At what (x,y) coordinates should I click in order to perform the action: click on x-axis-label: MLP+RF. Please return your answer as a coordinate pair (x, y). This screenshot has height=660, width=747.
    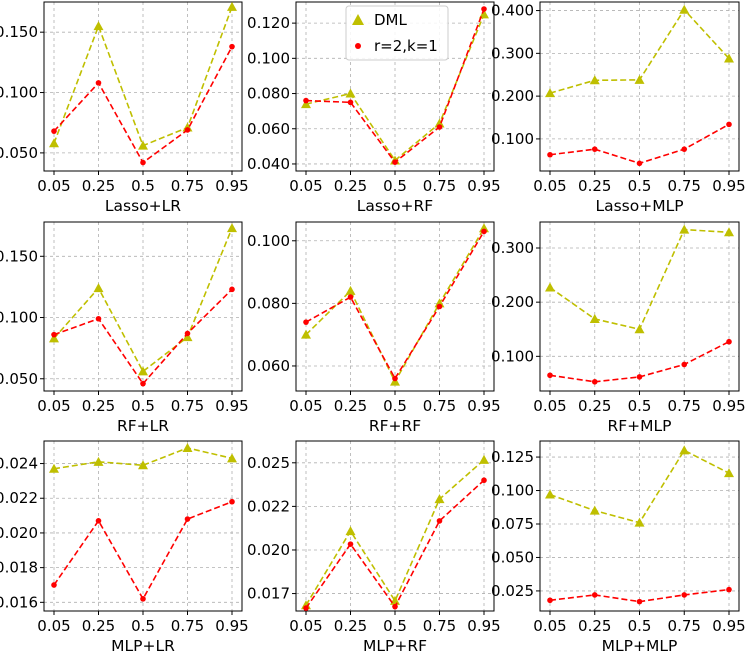
    Looking at the image, I should click on (395, 646).